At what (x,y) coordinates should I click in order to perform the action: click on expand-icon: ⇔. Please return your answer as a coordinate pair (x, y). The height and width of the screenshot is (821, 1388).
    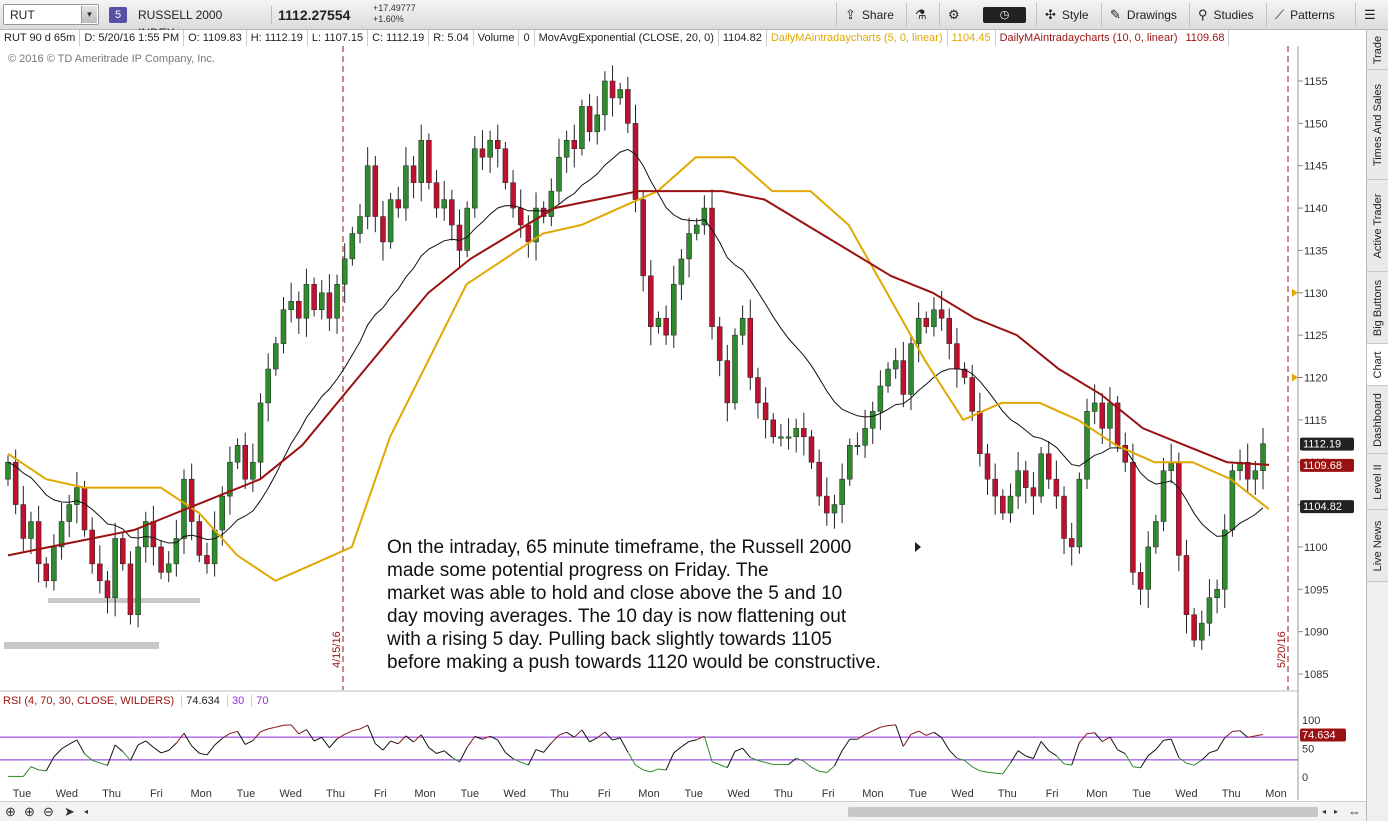
    Looking at the image, I should click on (1354, 811).